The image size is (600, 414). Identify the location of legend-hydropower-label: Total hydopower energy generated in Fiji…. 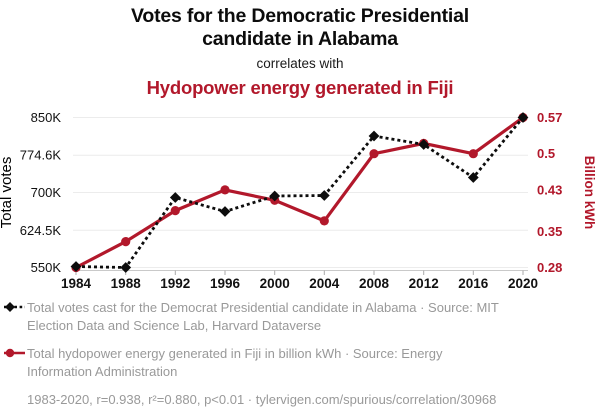
(235, 362).